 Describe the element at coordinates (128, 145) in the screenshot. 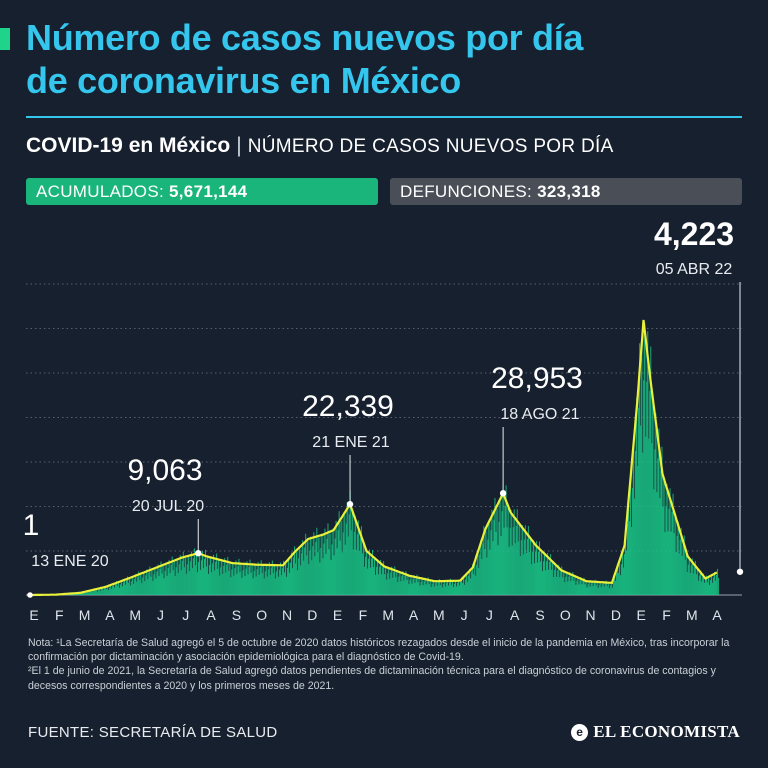

I see `subtitle-main: COVID-19 en México` at that location.